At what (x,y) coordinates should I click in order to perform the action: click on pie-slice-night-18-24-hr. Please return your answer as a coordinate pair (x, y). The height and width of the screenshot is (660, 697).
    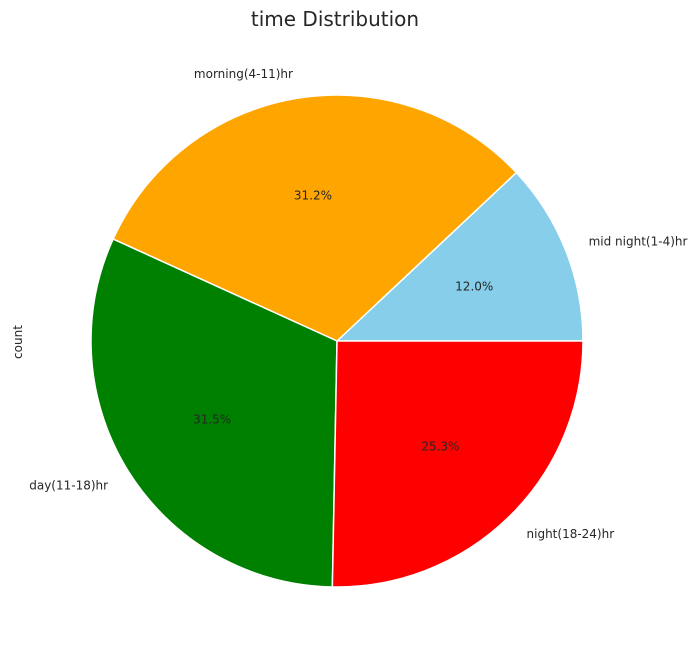
    Looking at the image, I should click on (457, 464).